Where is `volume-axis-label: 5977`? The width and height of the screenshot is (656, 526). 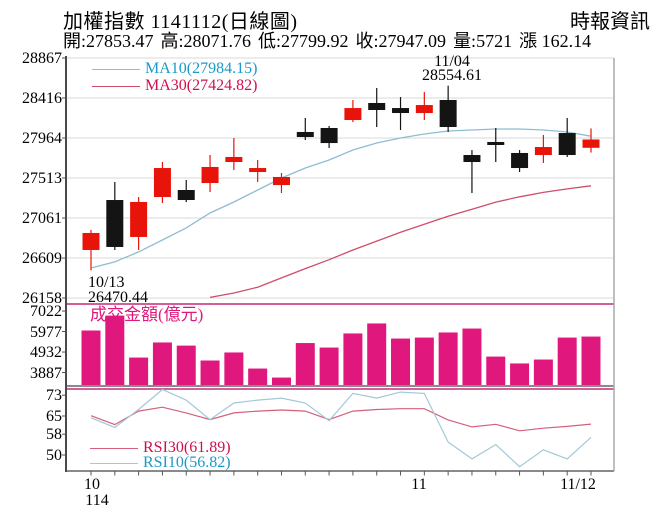
volume-axis-label: 5977 is located at coordinates (46, 332).